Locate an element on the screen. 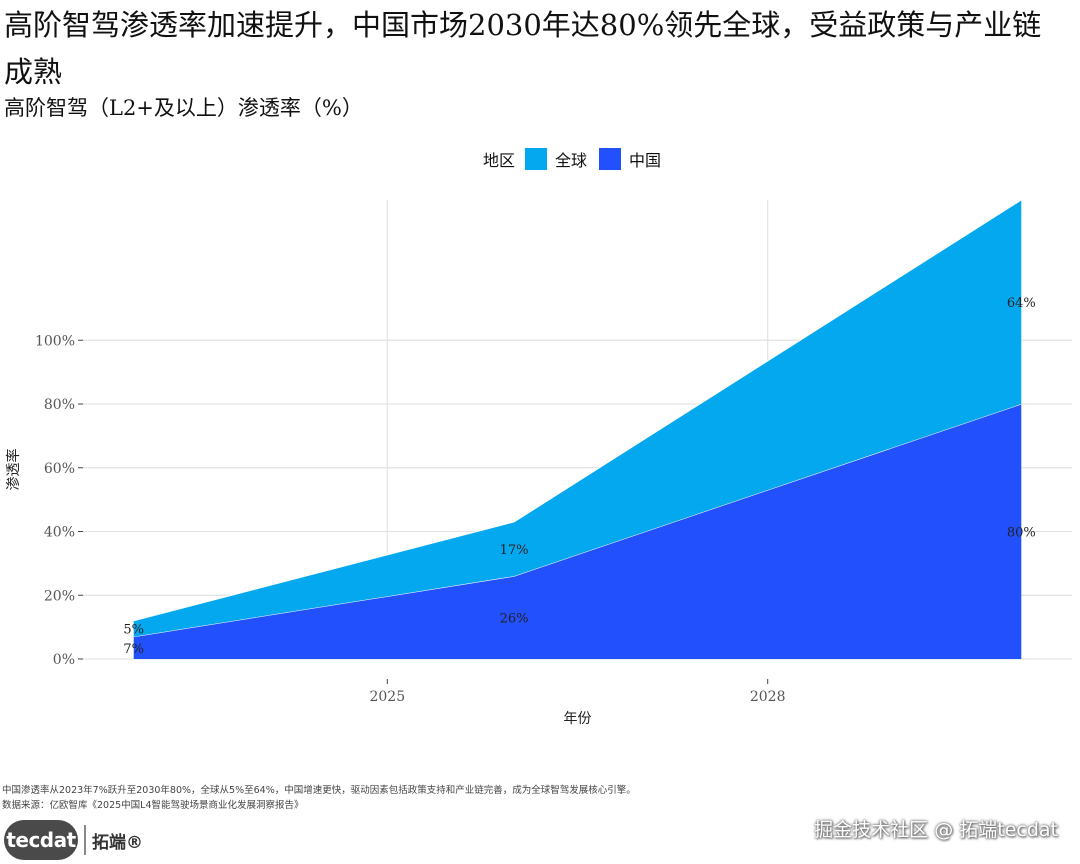 The height and width of the screenshot is (864, 1080). legend-item-global: 全球 is located at coordinates (557, 159).